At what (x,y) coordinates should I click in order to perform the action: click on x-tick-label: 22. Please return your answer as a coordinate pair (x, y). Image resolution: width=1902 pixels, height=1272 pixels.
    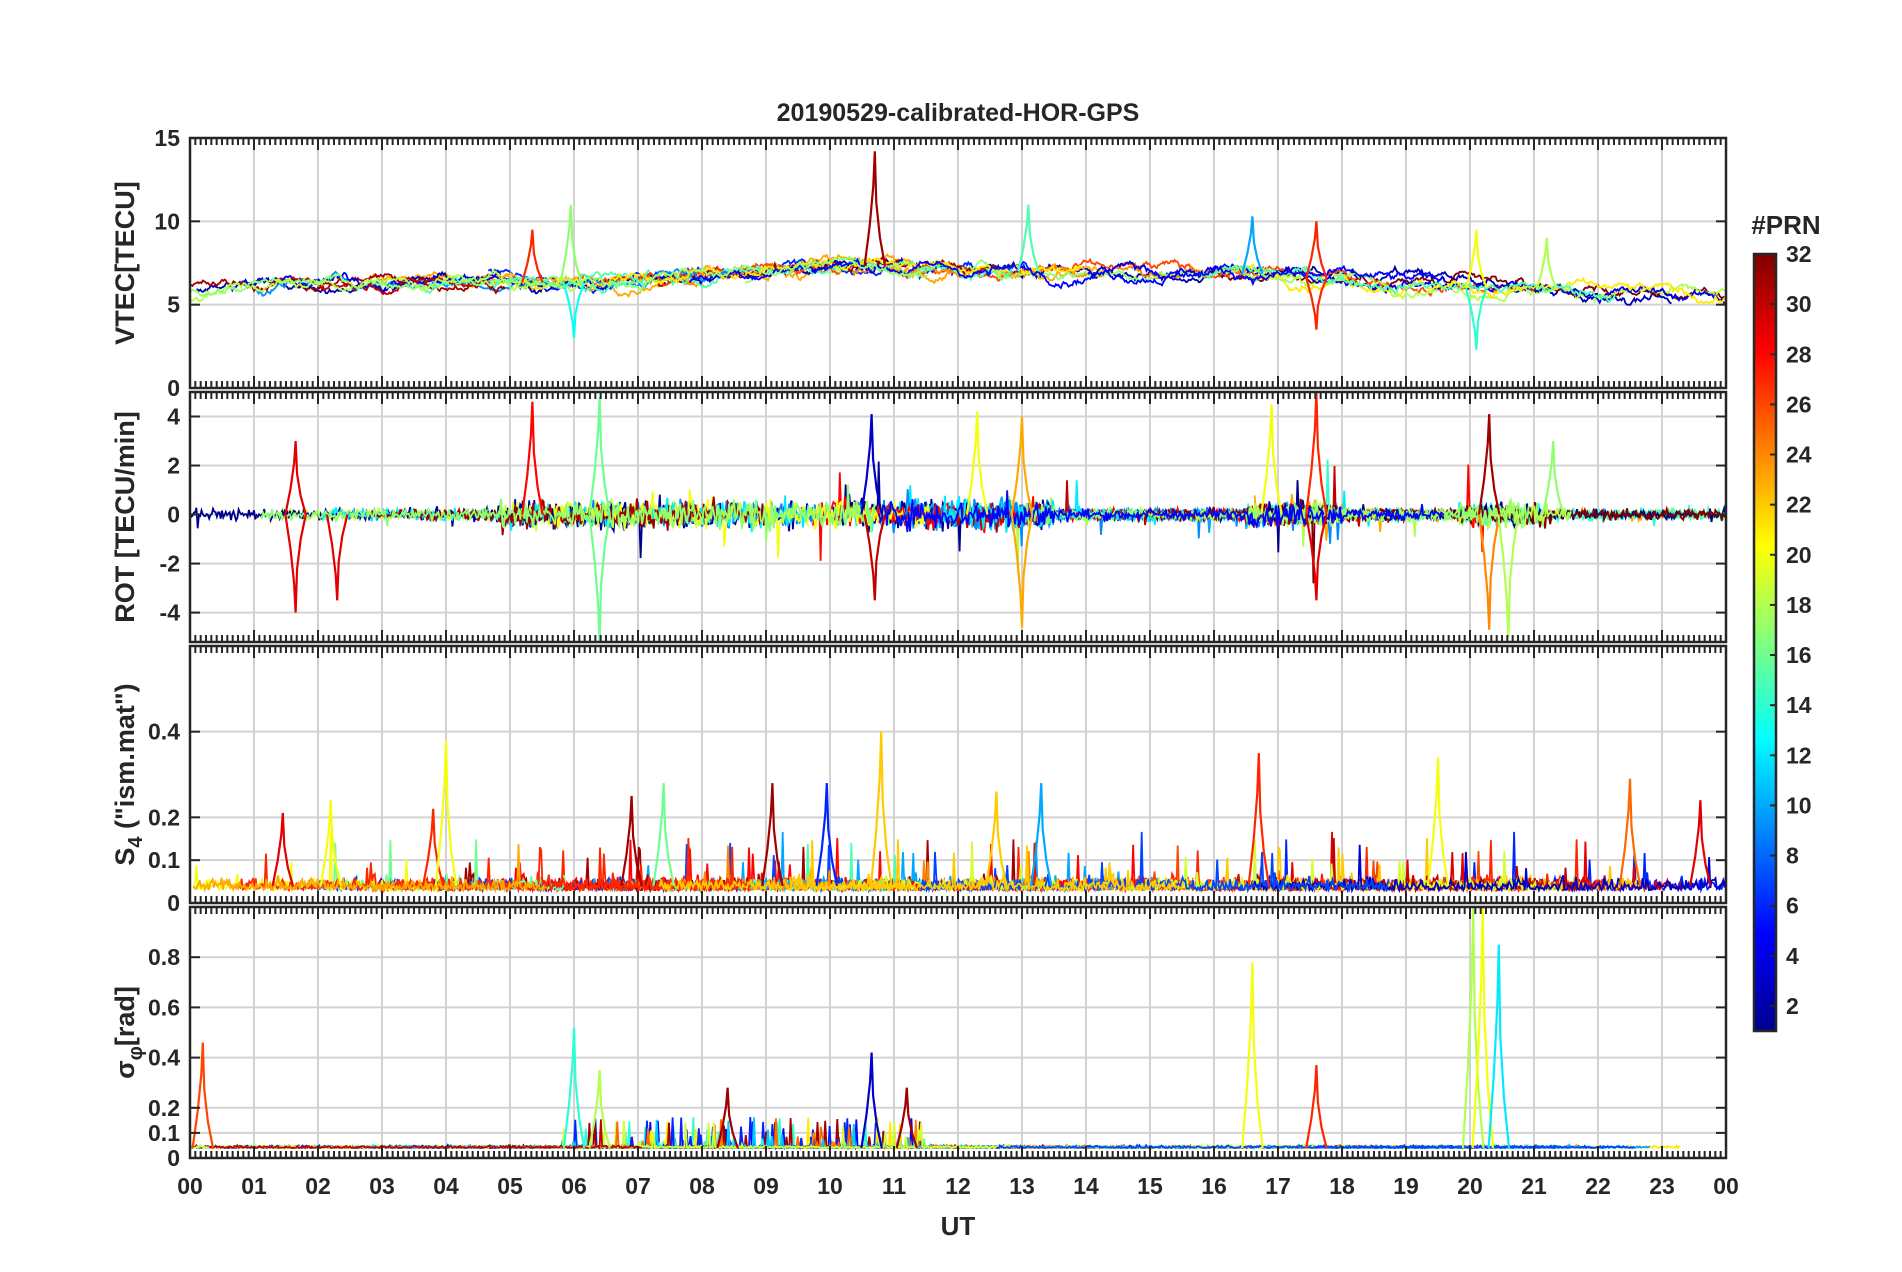
    Looking at the image, I should click on (1598, 1186).